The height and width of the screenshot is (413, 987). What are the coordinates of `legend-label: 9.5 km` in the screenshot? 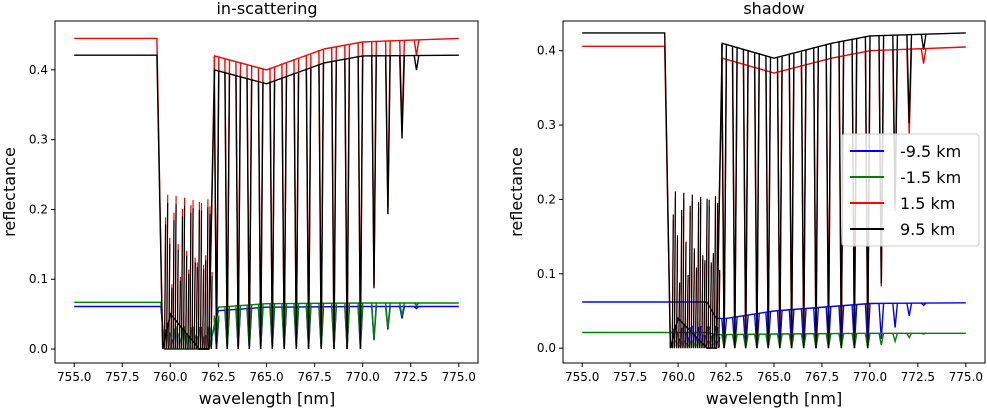 It's located at (927, 229).